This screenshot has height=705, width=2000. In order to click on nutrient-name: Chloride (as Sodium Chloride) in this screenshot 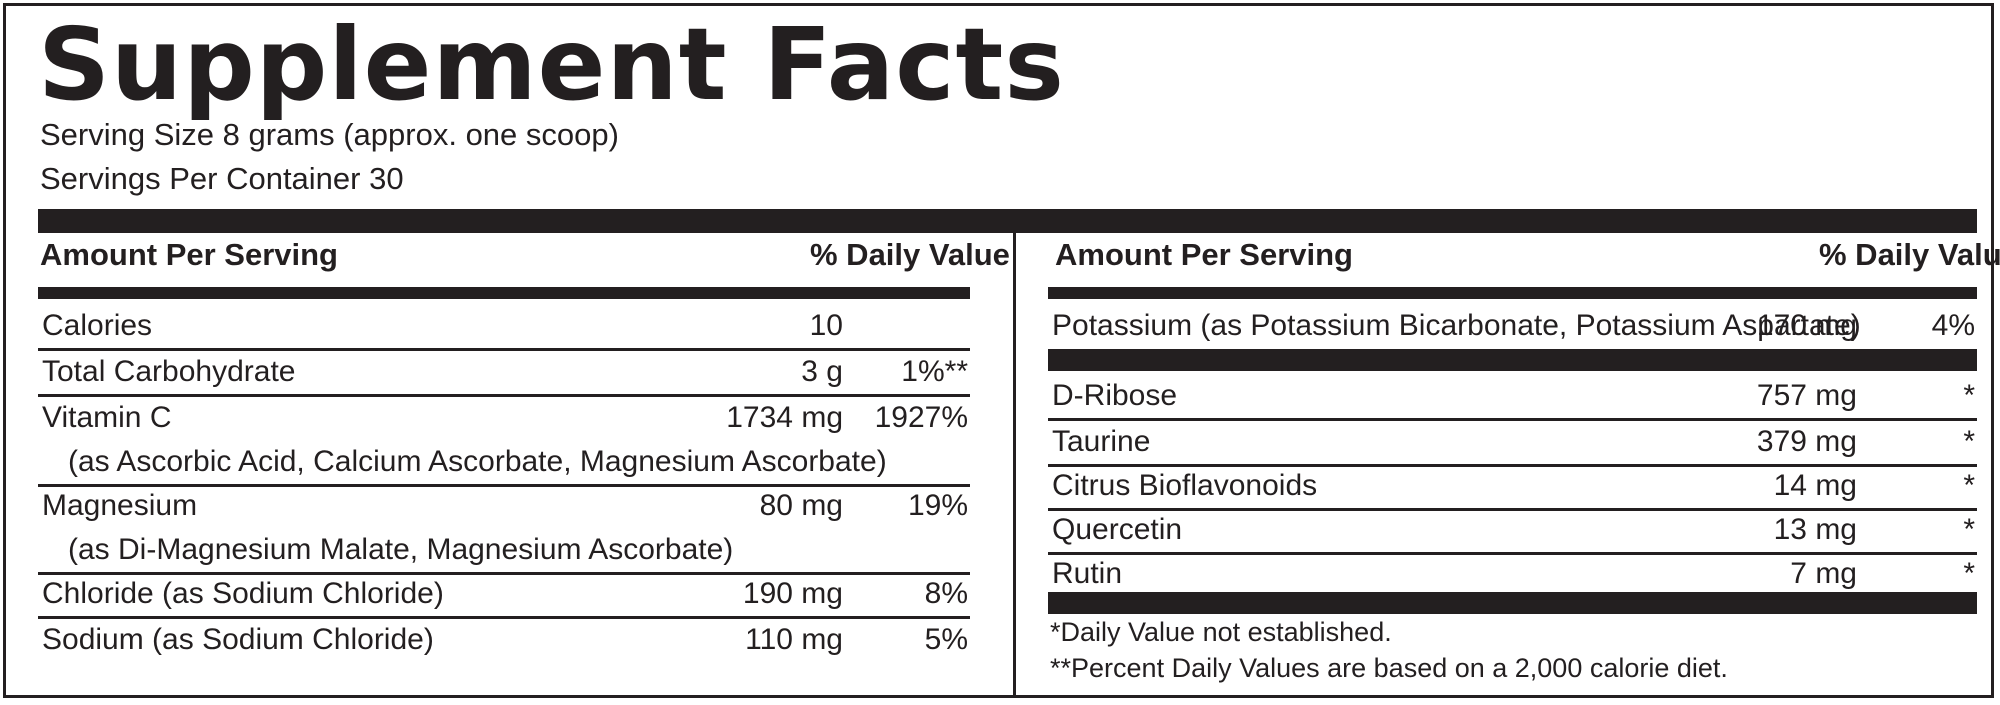, I will do `click(243, 593)`.